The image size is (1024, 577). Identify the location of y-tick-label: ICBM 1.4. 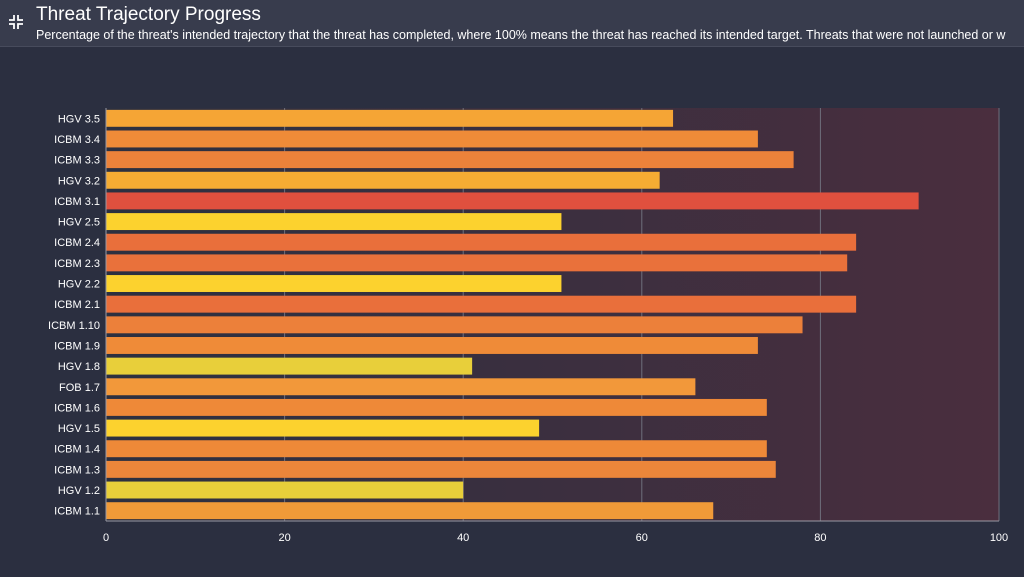
(77, 450).